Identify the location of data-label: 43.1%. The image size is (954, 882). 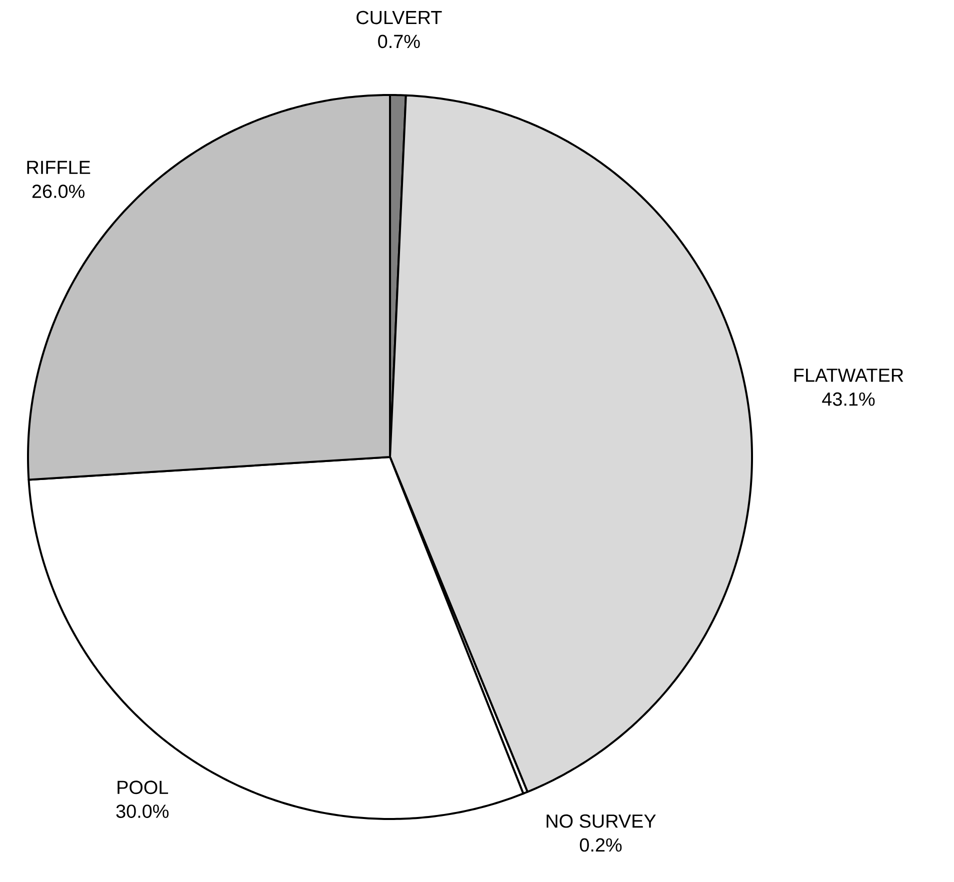
(848, 399).